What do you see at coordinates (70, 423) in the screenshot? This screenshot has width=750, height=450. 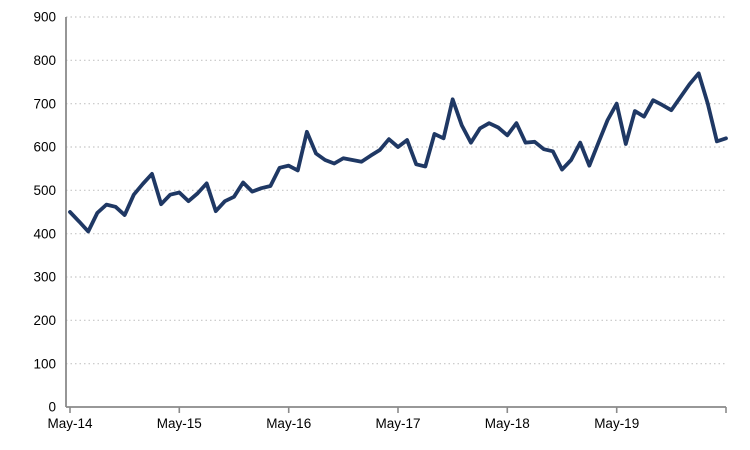 I see `x-tick-label: May-14` at bounding box center [70, 423].